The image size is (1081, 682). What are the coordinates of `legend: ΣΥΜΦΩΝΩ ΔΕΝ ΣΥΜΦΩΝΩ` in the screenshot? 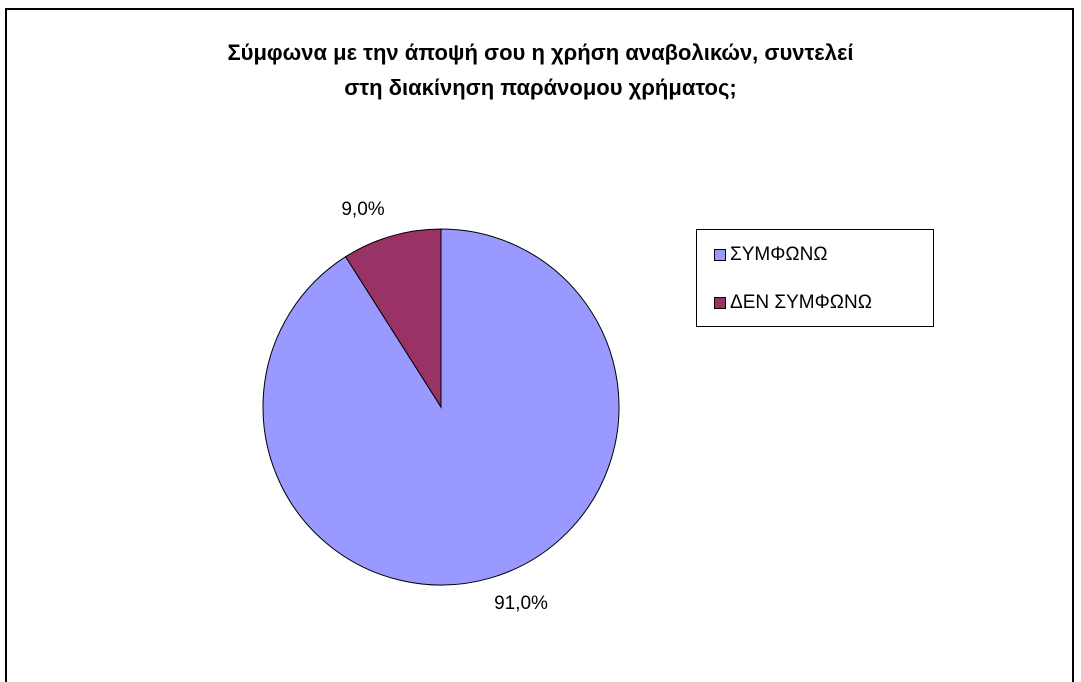 It's located at (815, 278).